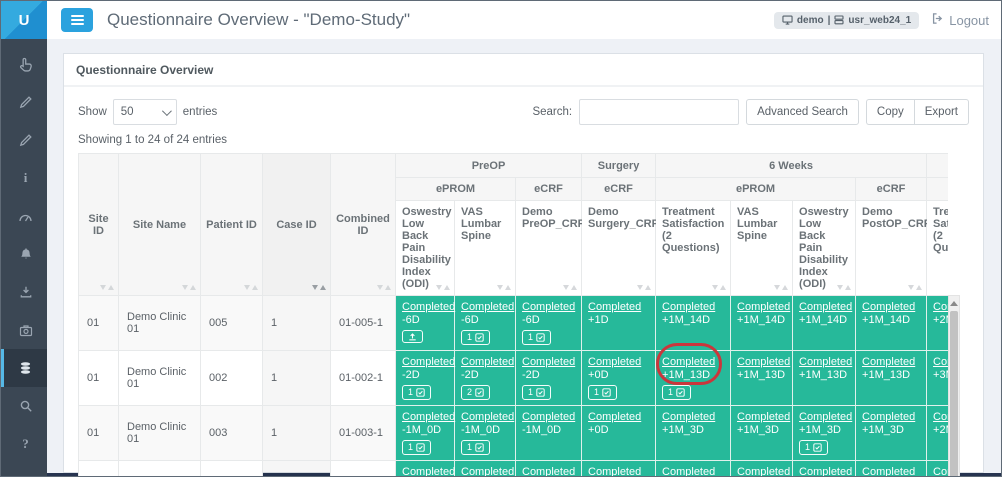 Image resolution: width=1002 pixels, height=477 pixels. Describe the element at coordinates (24, 140) in the screenshot. I see `sidebar-item-edit2` at that location.